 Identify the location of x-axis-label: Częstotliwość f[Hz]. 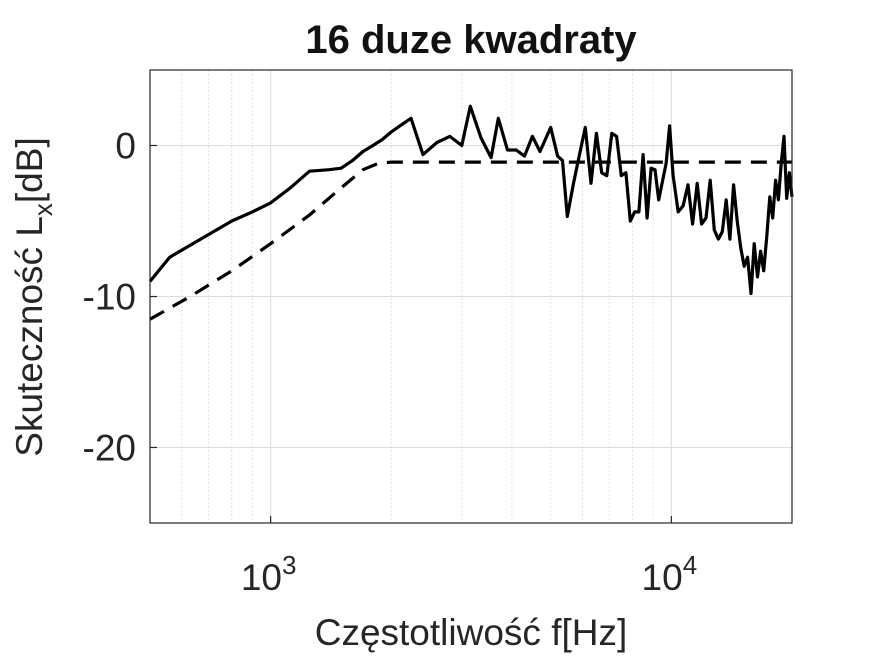
(471, 632).